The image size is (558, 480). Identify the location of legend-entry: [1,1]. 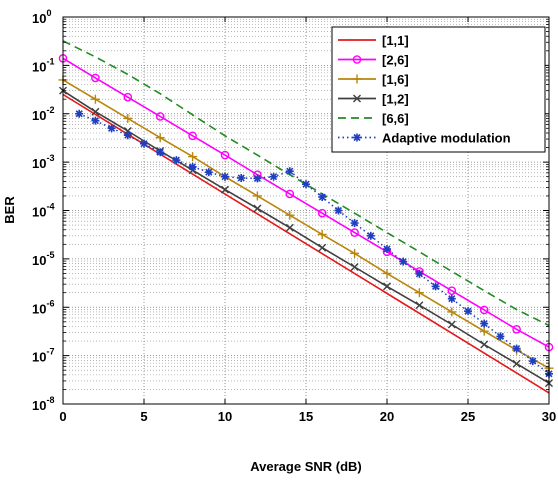
(373, 40).